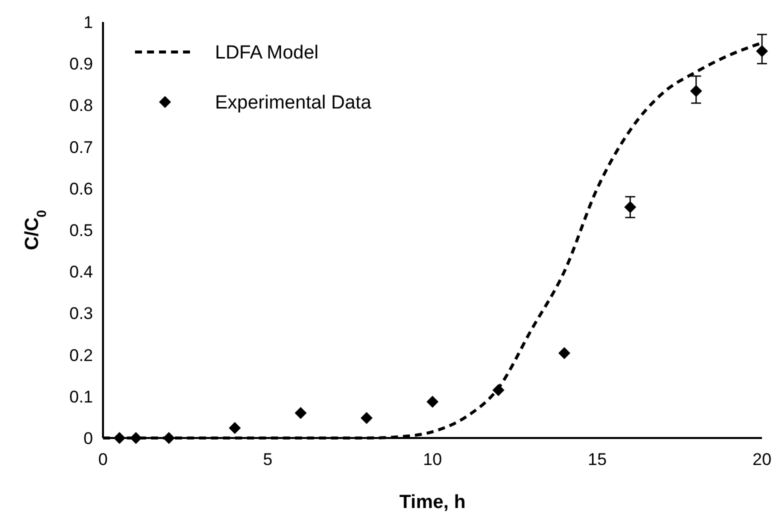 This screenshot has height=522, width=778. What do you see at coordinates (267, 459) in the screenshot?
I see `x-tick-label: 5` at bounding box center [267, 459].